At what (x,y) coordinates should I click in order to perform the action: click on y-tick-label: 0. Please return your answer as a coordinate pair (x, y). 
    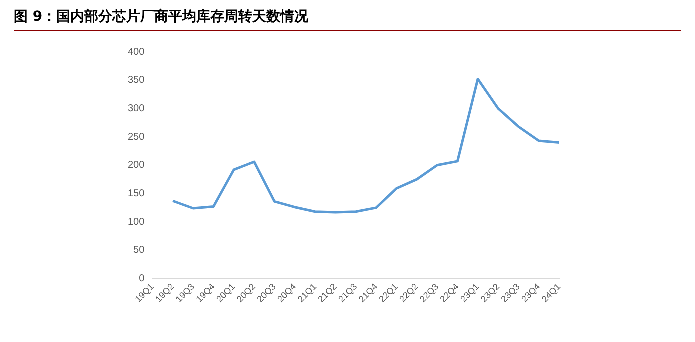
    Looking at the image, I should click on (142, 279).